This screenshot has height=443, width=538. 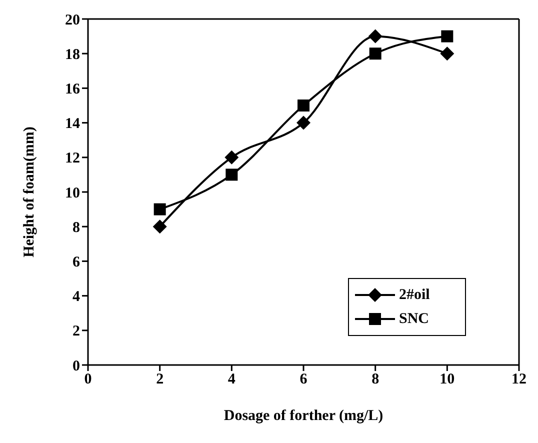 What do you see at coordinates (72, 20) in the screenshot?
I see `y-tick-label: 20` at bounding box center [72, 20].